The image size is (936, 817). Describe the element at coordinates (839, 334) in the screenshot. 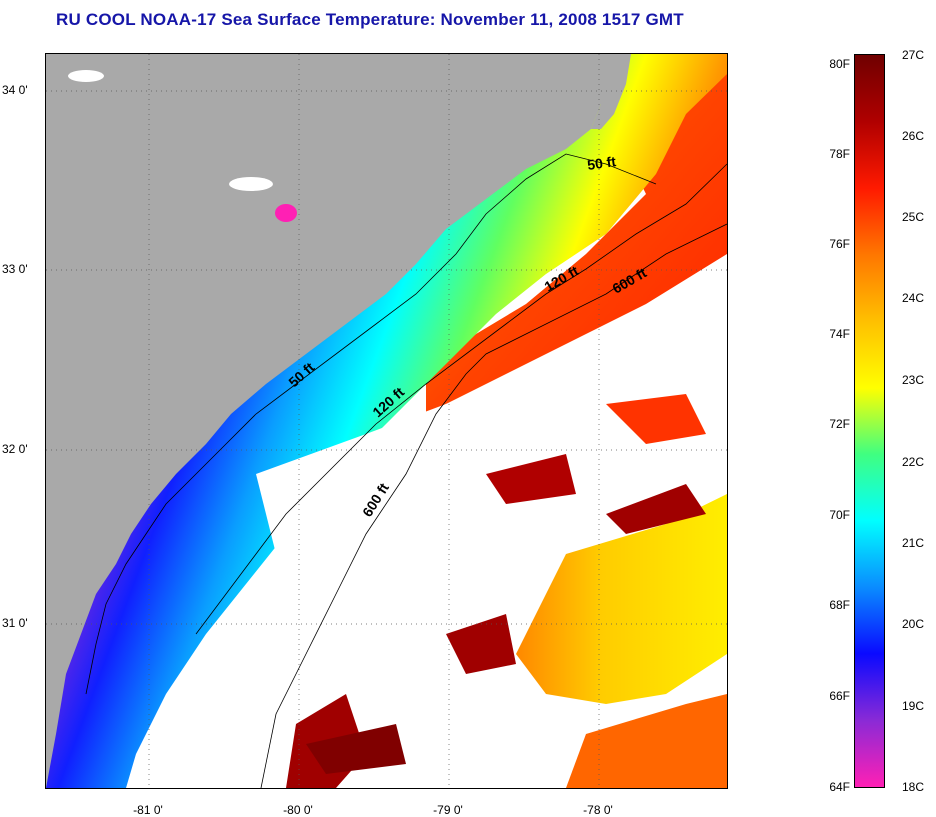

I see `colorbar-f-label: 74F` at that location.